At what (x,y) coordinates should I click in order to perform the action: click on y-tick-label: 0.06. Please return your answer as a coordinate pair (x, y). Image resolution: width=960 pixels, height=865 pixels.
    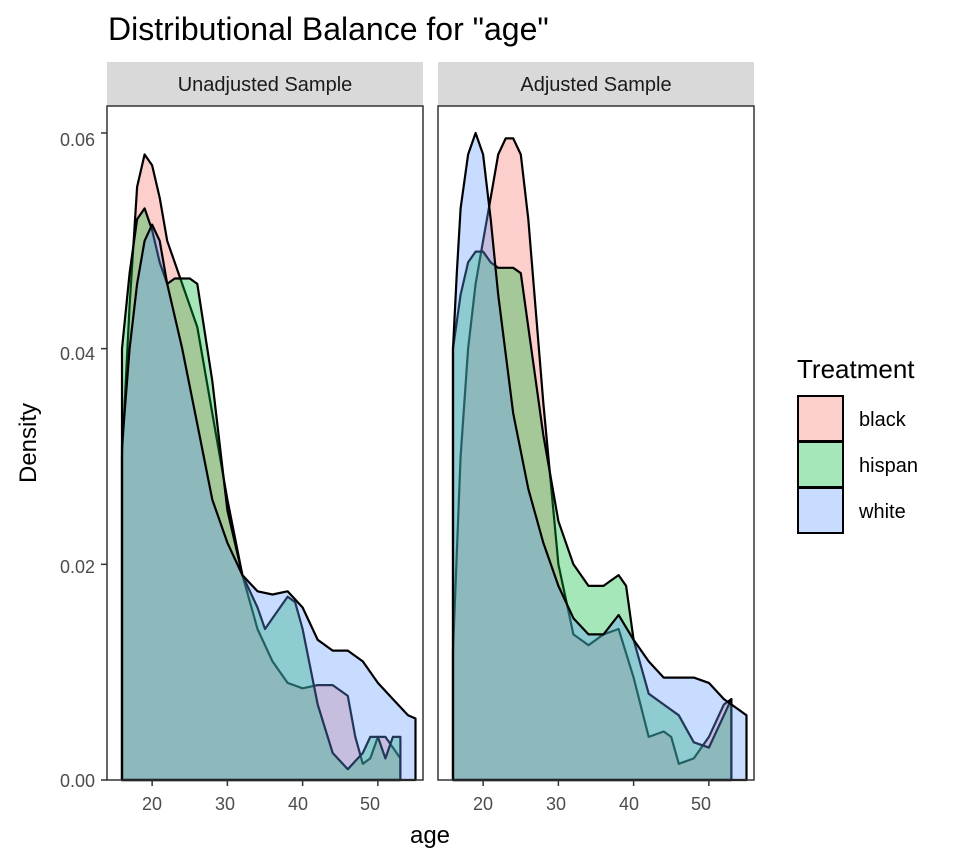
    Looking at the image, I should click on (77, 140).